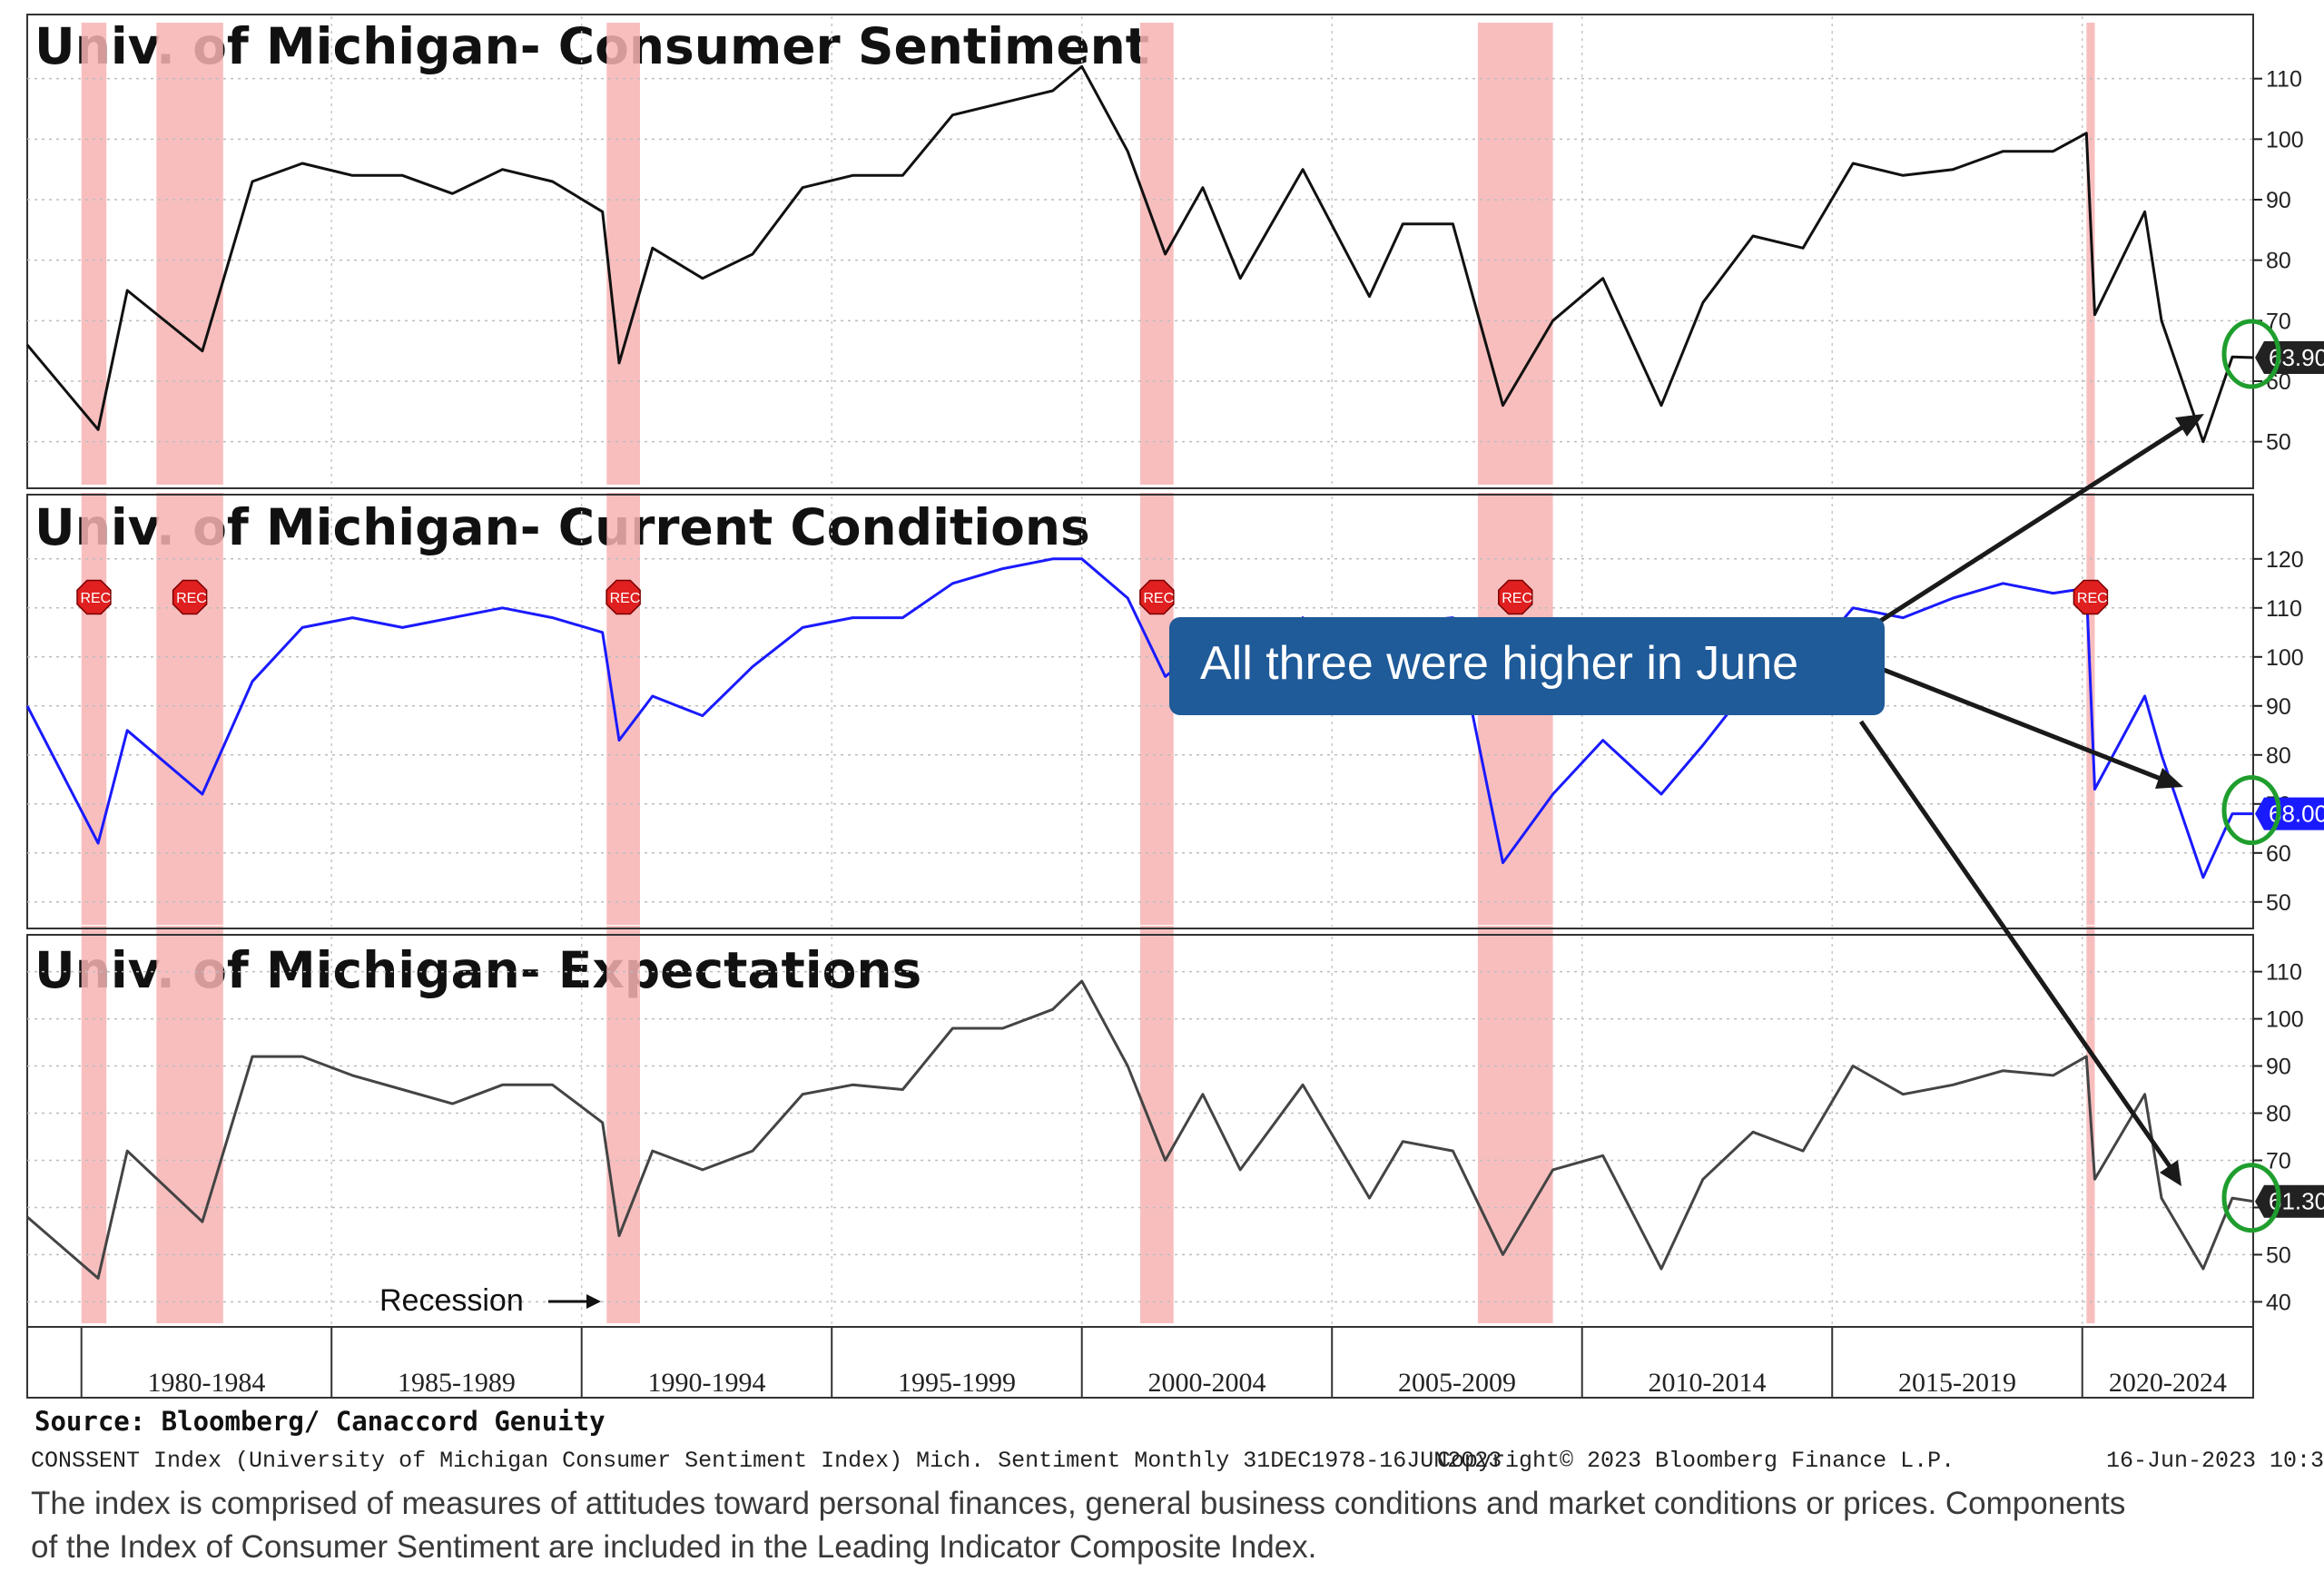  Describe the element at coordinates (1457, 1383) in the screenshot. I see `x-tick-label: 2005-2009` at that location.